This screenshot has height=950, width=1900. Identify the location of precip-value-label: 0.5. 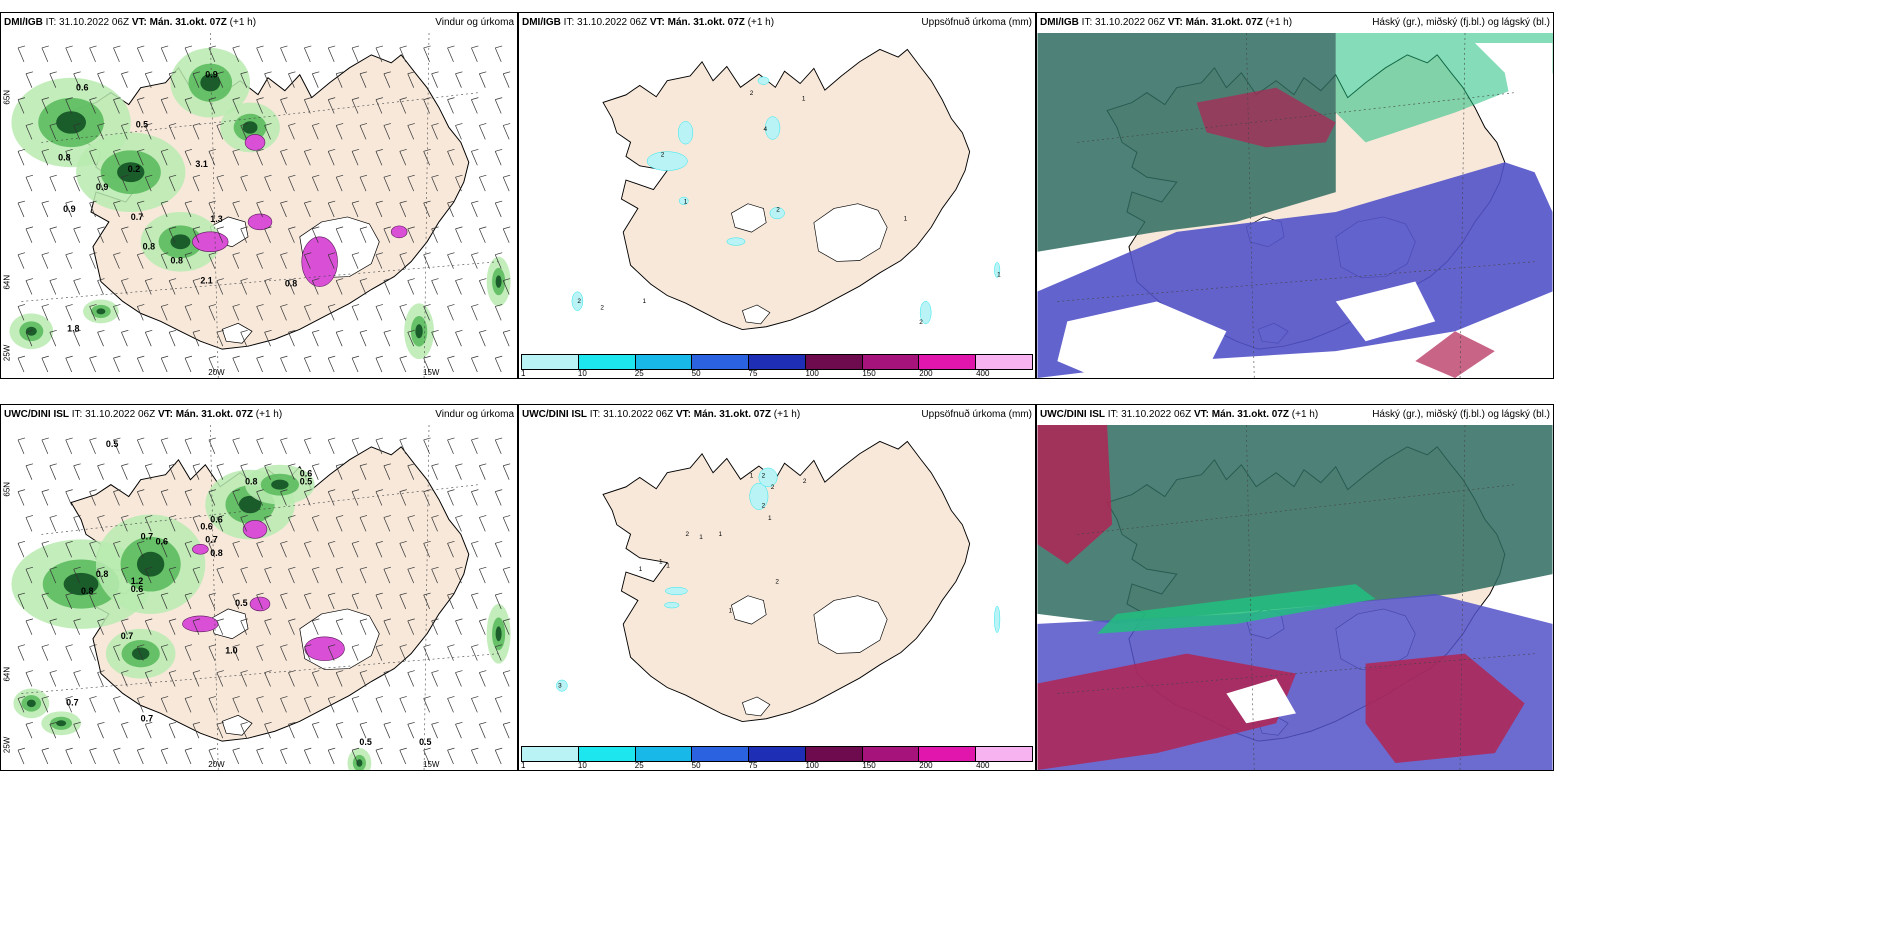
(365, 742).